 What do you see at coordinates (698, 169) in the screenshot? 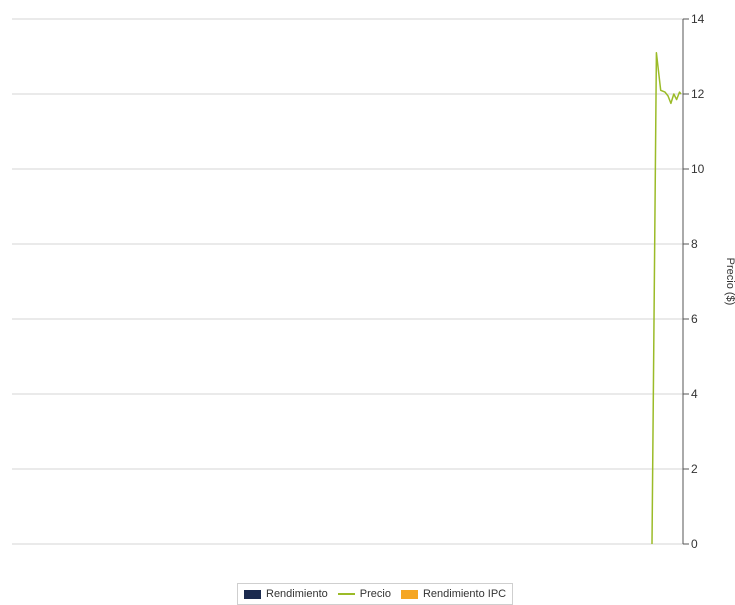
I see `y-tick-label: 10` at bounding box center [698, 169].